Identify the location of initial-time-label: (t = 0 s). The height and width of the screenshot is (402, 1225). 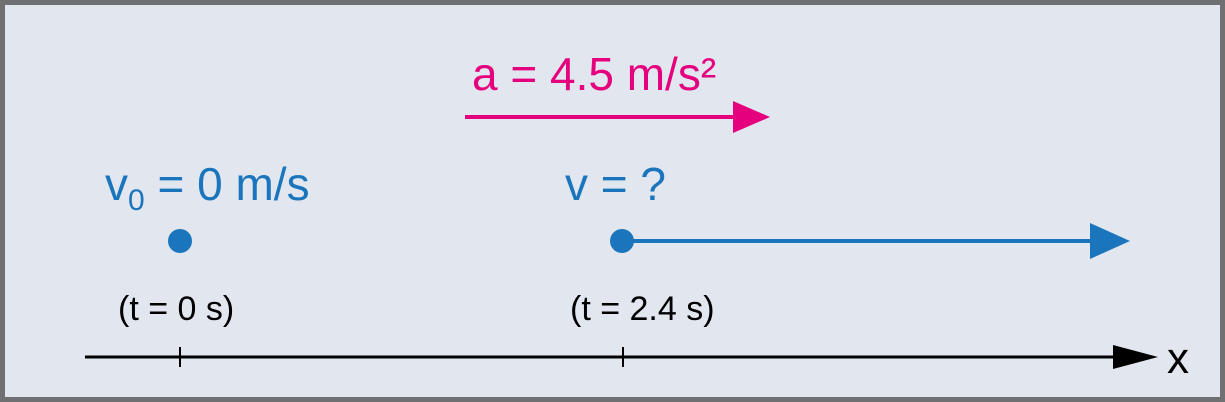
(176, 309).